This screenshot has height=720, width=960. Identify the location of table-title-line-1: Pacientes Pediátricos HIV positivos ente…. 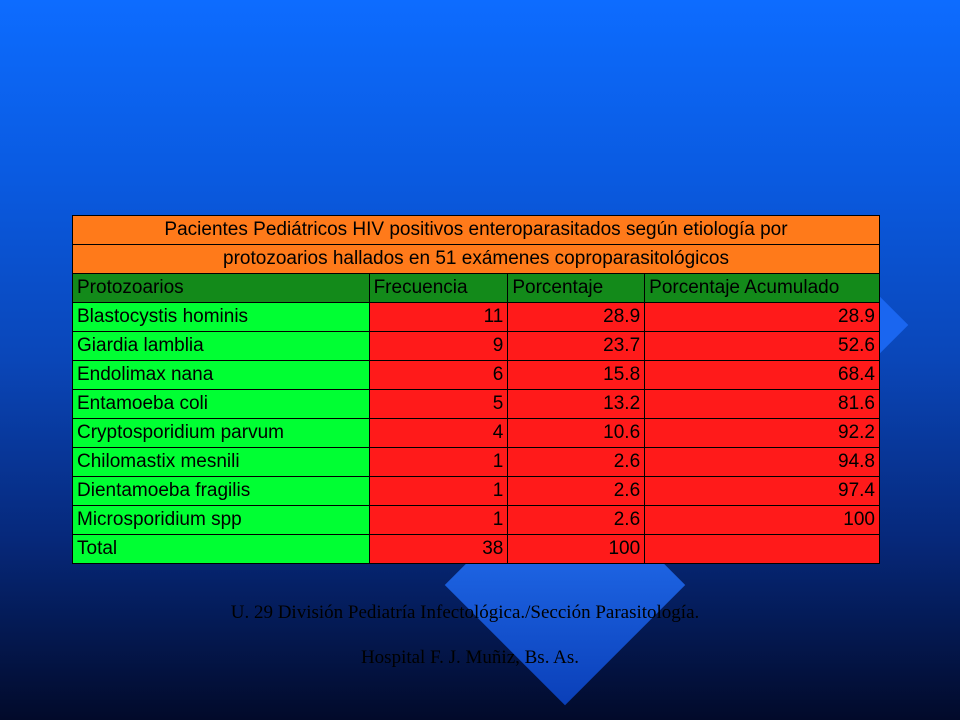
(476, 230).